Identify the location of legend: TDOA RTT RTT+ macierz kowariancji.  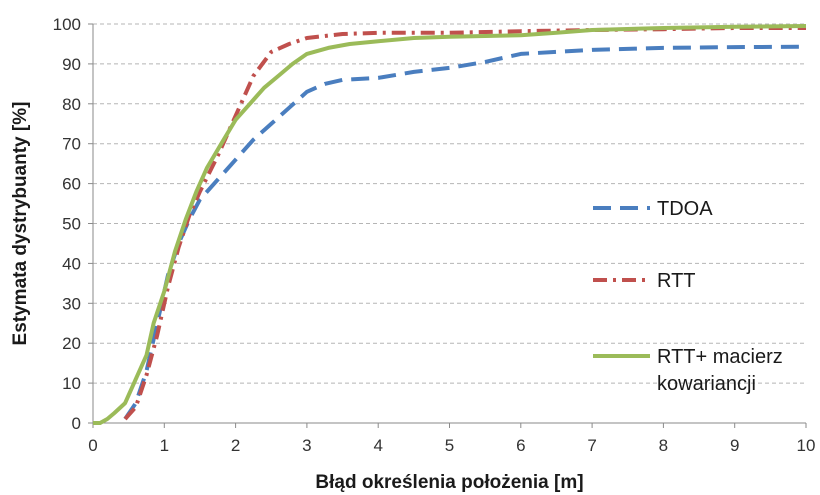
(688, 296).